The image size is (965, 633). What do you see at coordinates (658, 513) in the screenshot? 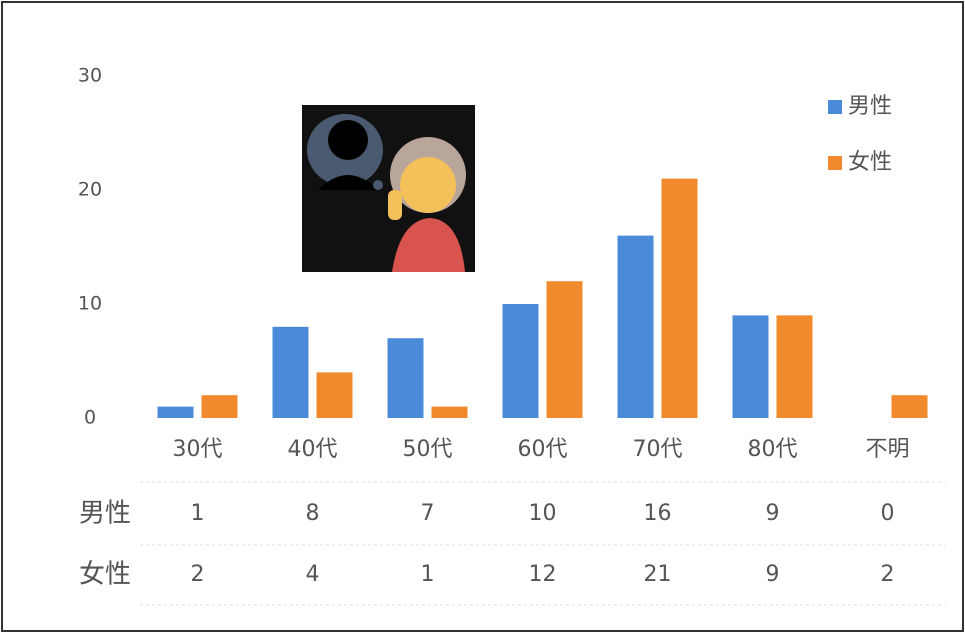
I see `table-cell: 16` at bounding box center [658, 513].